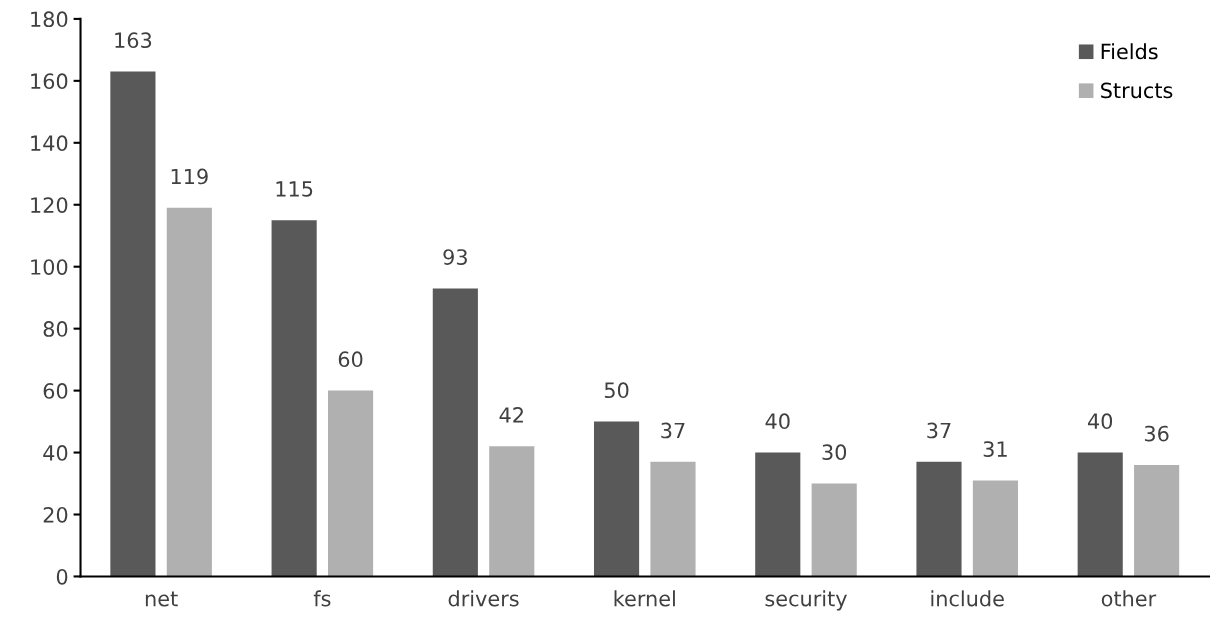 Image resolution: width=1220 pixels, height=630 pixels. Describe the element at coordinates (967, 598) in the screenshot. I see `x-tick-label: include` at that location.